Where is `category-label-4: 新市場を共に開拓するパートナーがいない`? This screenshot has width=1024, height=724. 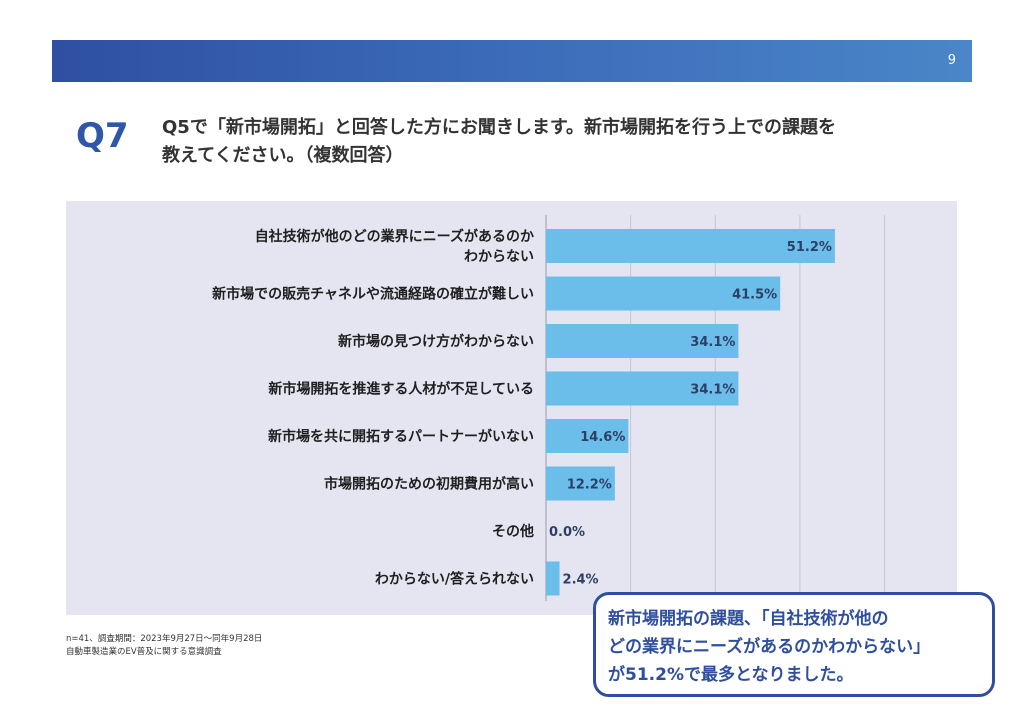 category-label-4: 新市場を共に開拓するパートナーがいない is located at coordinates (401, 436).